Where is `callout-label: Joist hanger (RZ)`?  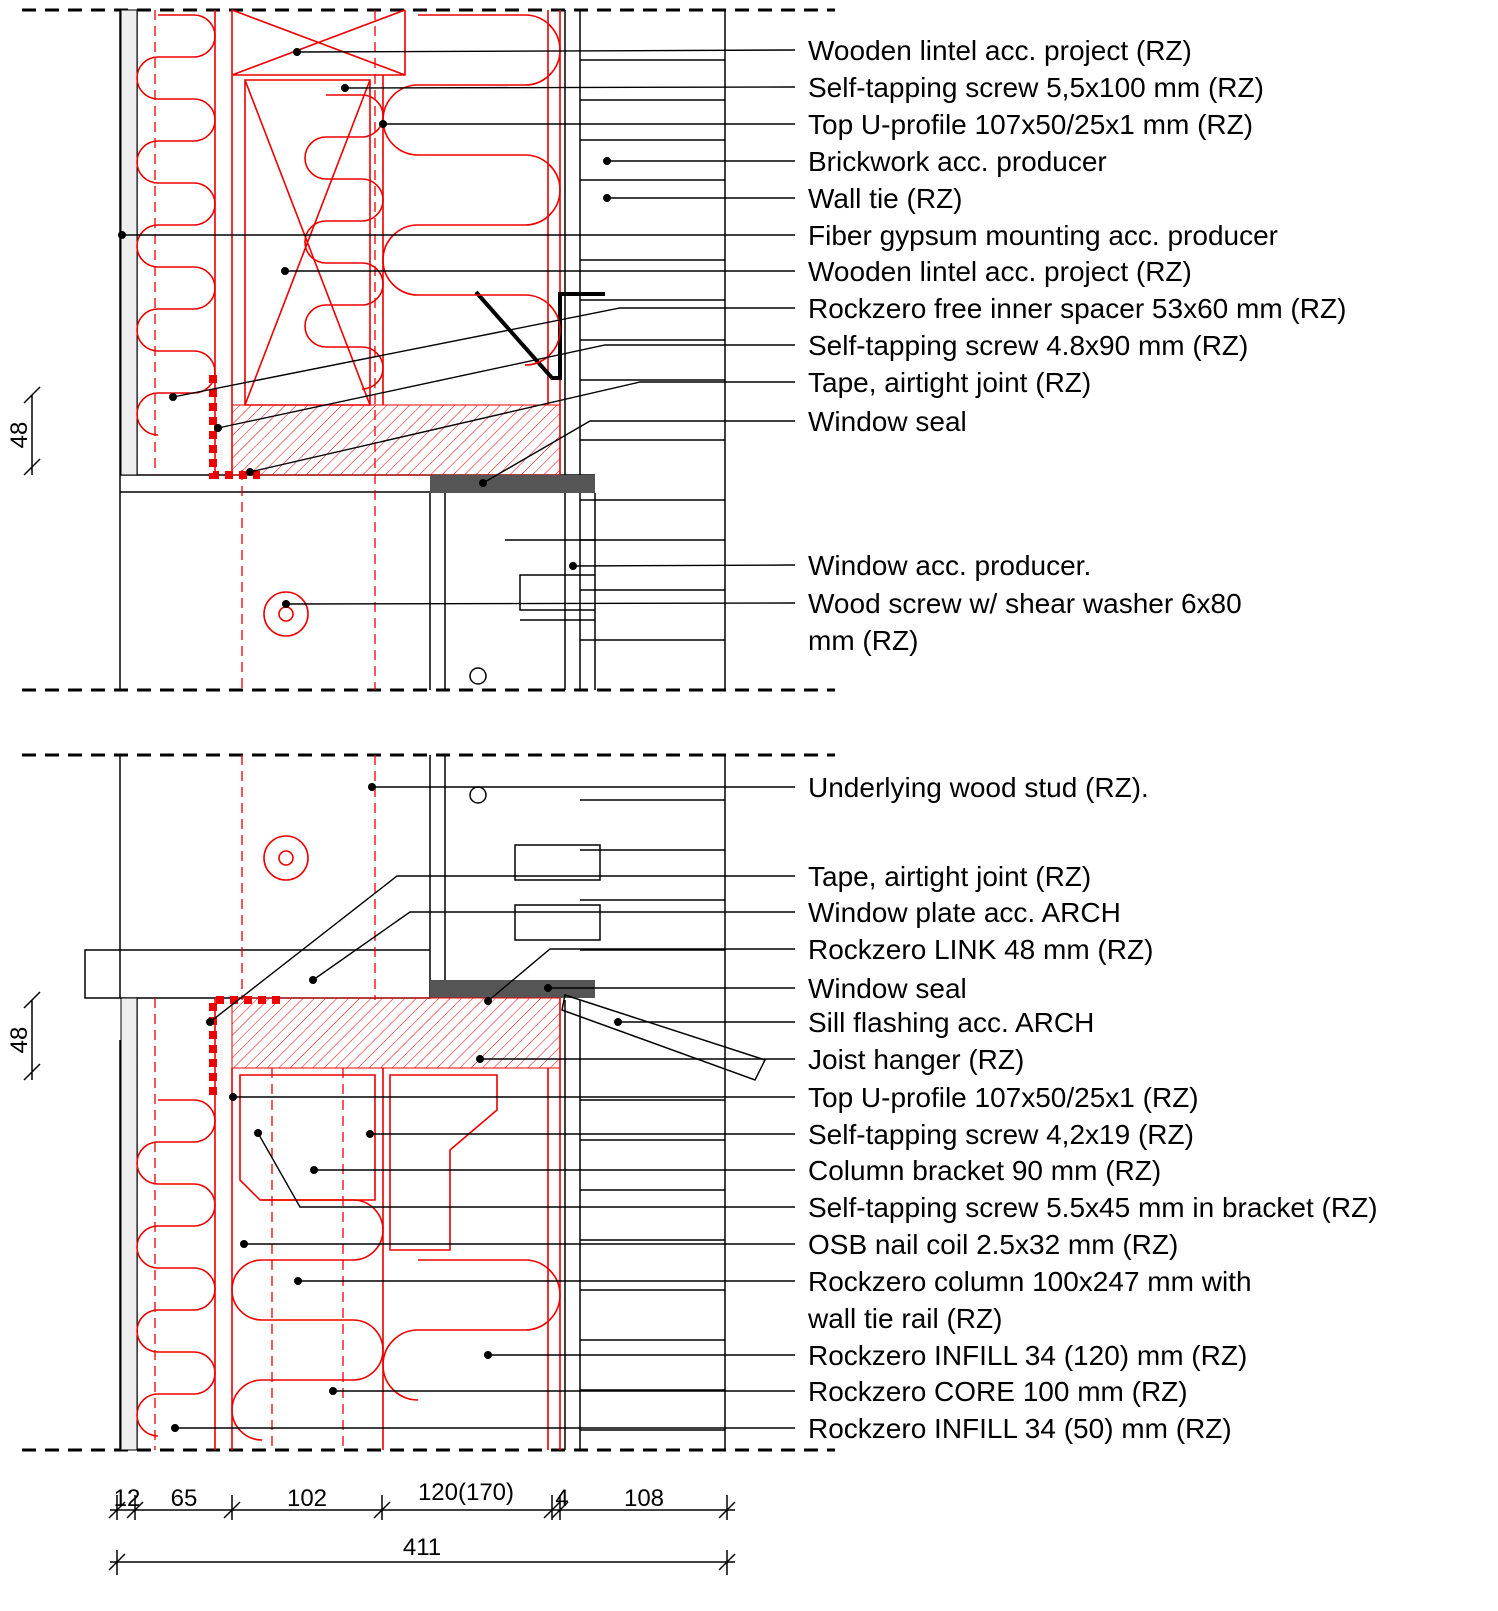 callout-label: Joist hanger (RZ) is located at coordinates (916, 1059).